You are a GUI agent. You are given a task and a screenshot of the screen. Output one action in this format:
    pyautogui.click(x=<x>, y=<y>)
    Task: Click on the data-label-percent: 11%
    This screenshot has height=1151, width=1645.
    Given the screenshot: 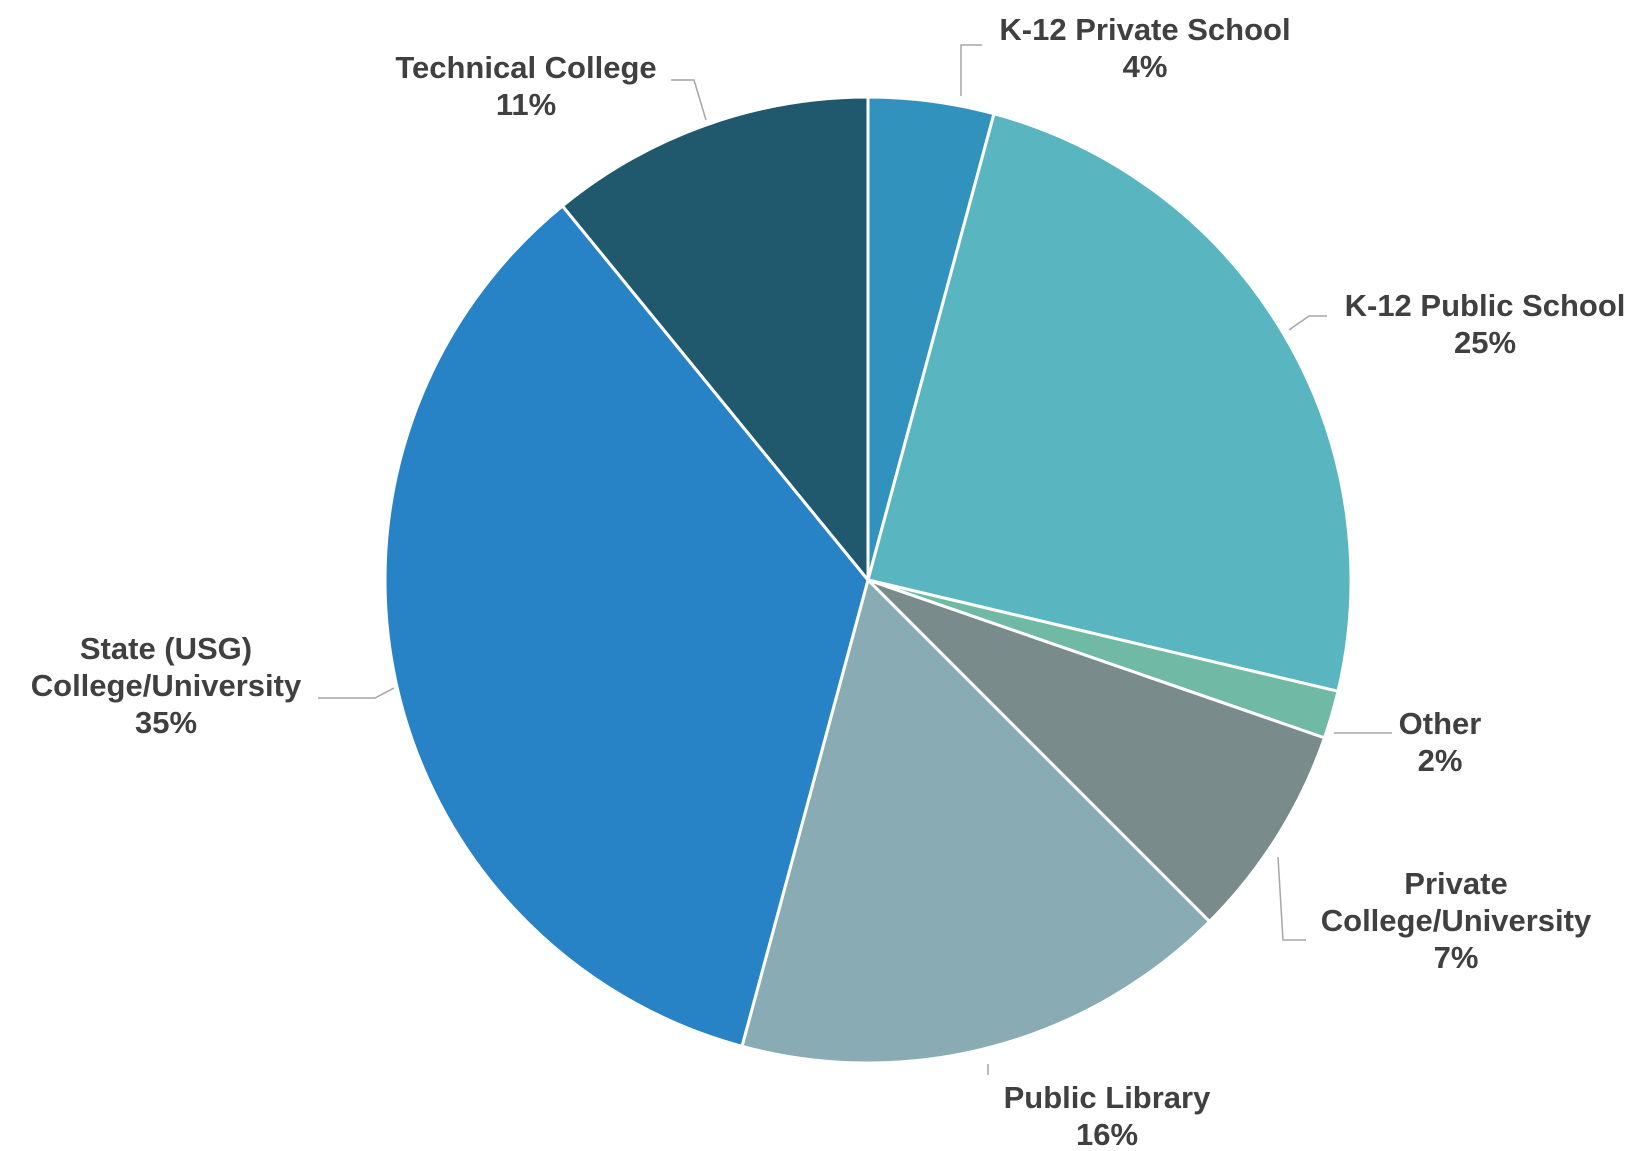 What is the action you would take?
    pyautogui.click(x=526, y=104)
    